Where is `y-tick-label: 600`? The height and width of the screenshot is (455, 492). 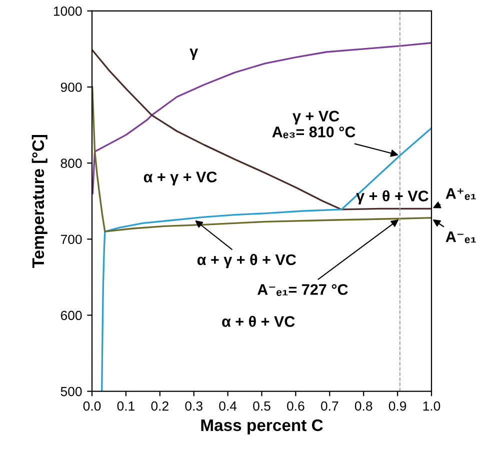
y-tick-label: 600 is located at coordinates (71, 315).